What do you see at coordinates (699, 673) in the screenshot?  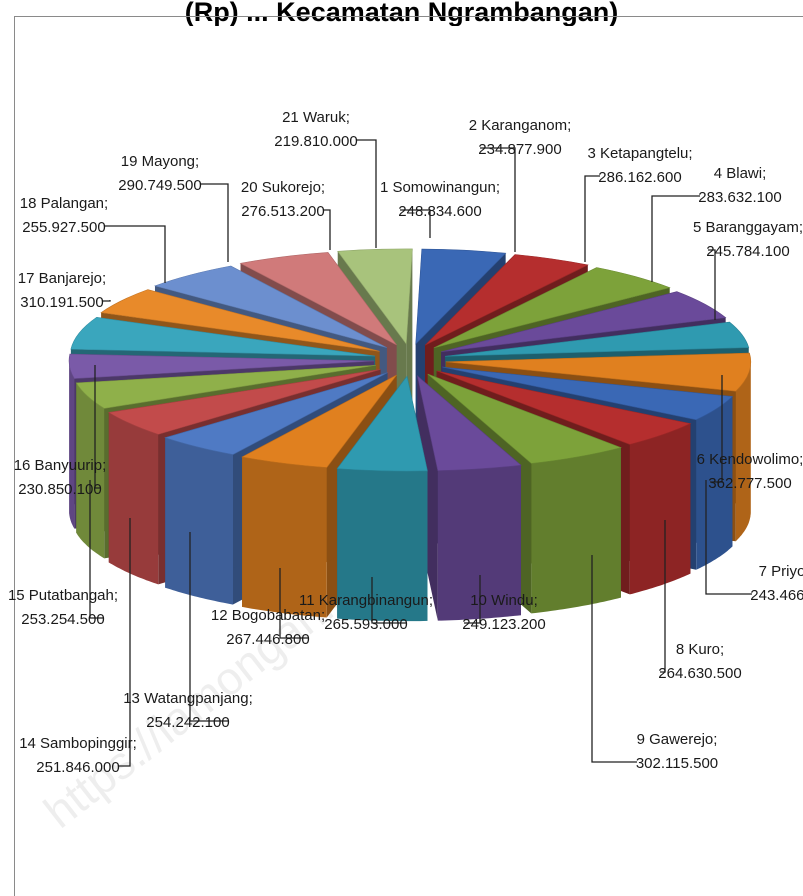 I see `slice-label-value: 264.630.500` at bounding box center [699, 673].